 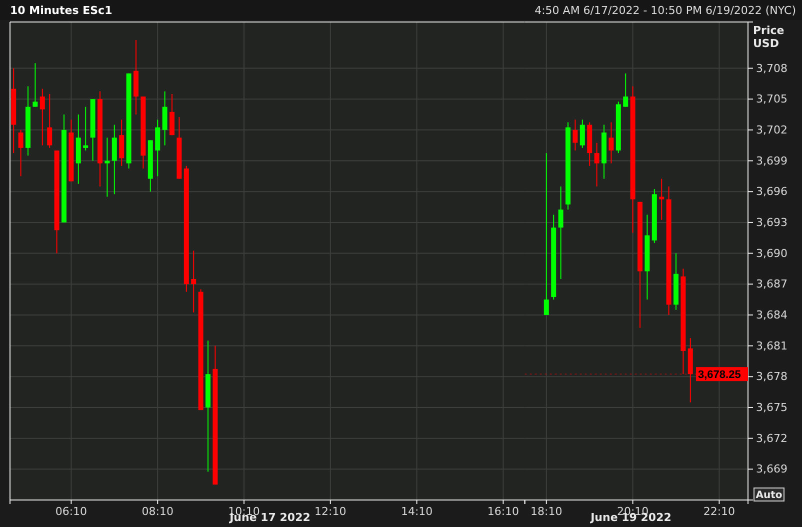 I want to click on y-tick-label: 3,675, so click(x=772, y=407).